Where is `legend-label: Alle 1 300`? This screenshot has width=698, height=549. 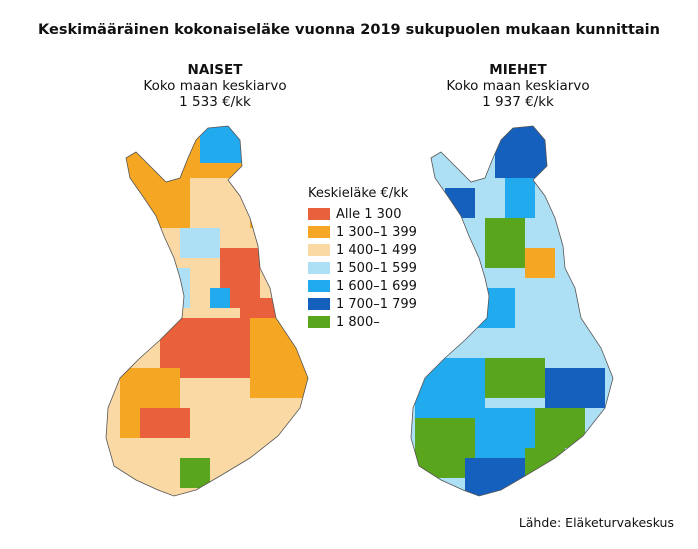 legend-label: Alle 1 300 is located at coordinates (369, 214).